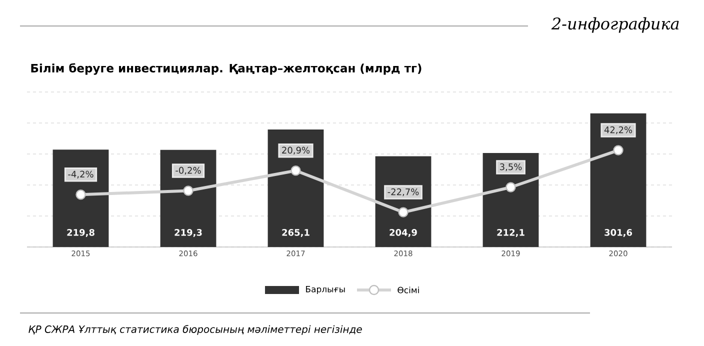 Image resolution: width=704 pixels, height=346 pixels. Describe the element at coordinates (403, 233) in the screenshot. I see `data-label: 204,9` at that location.